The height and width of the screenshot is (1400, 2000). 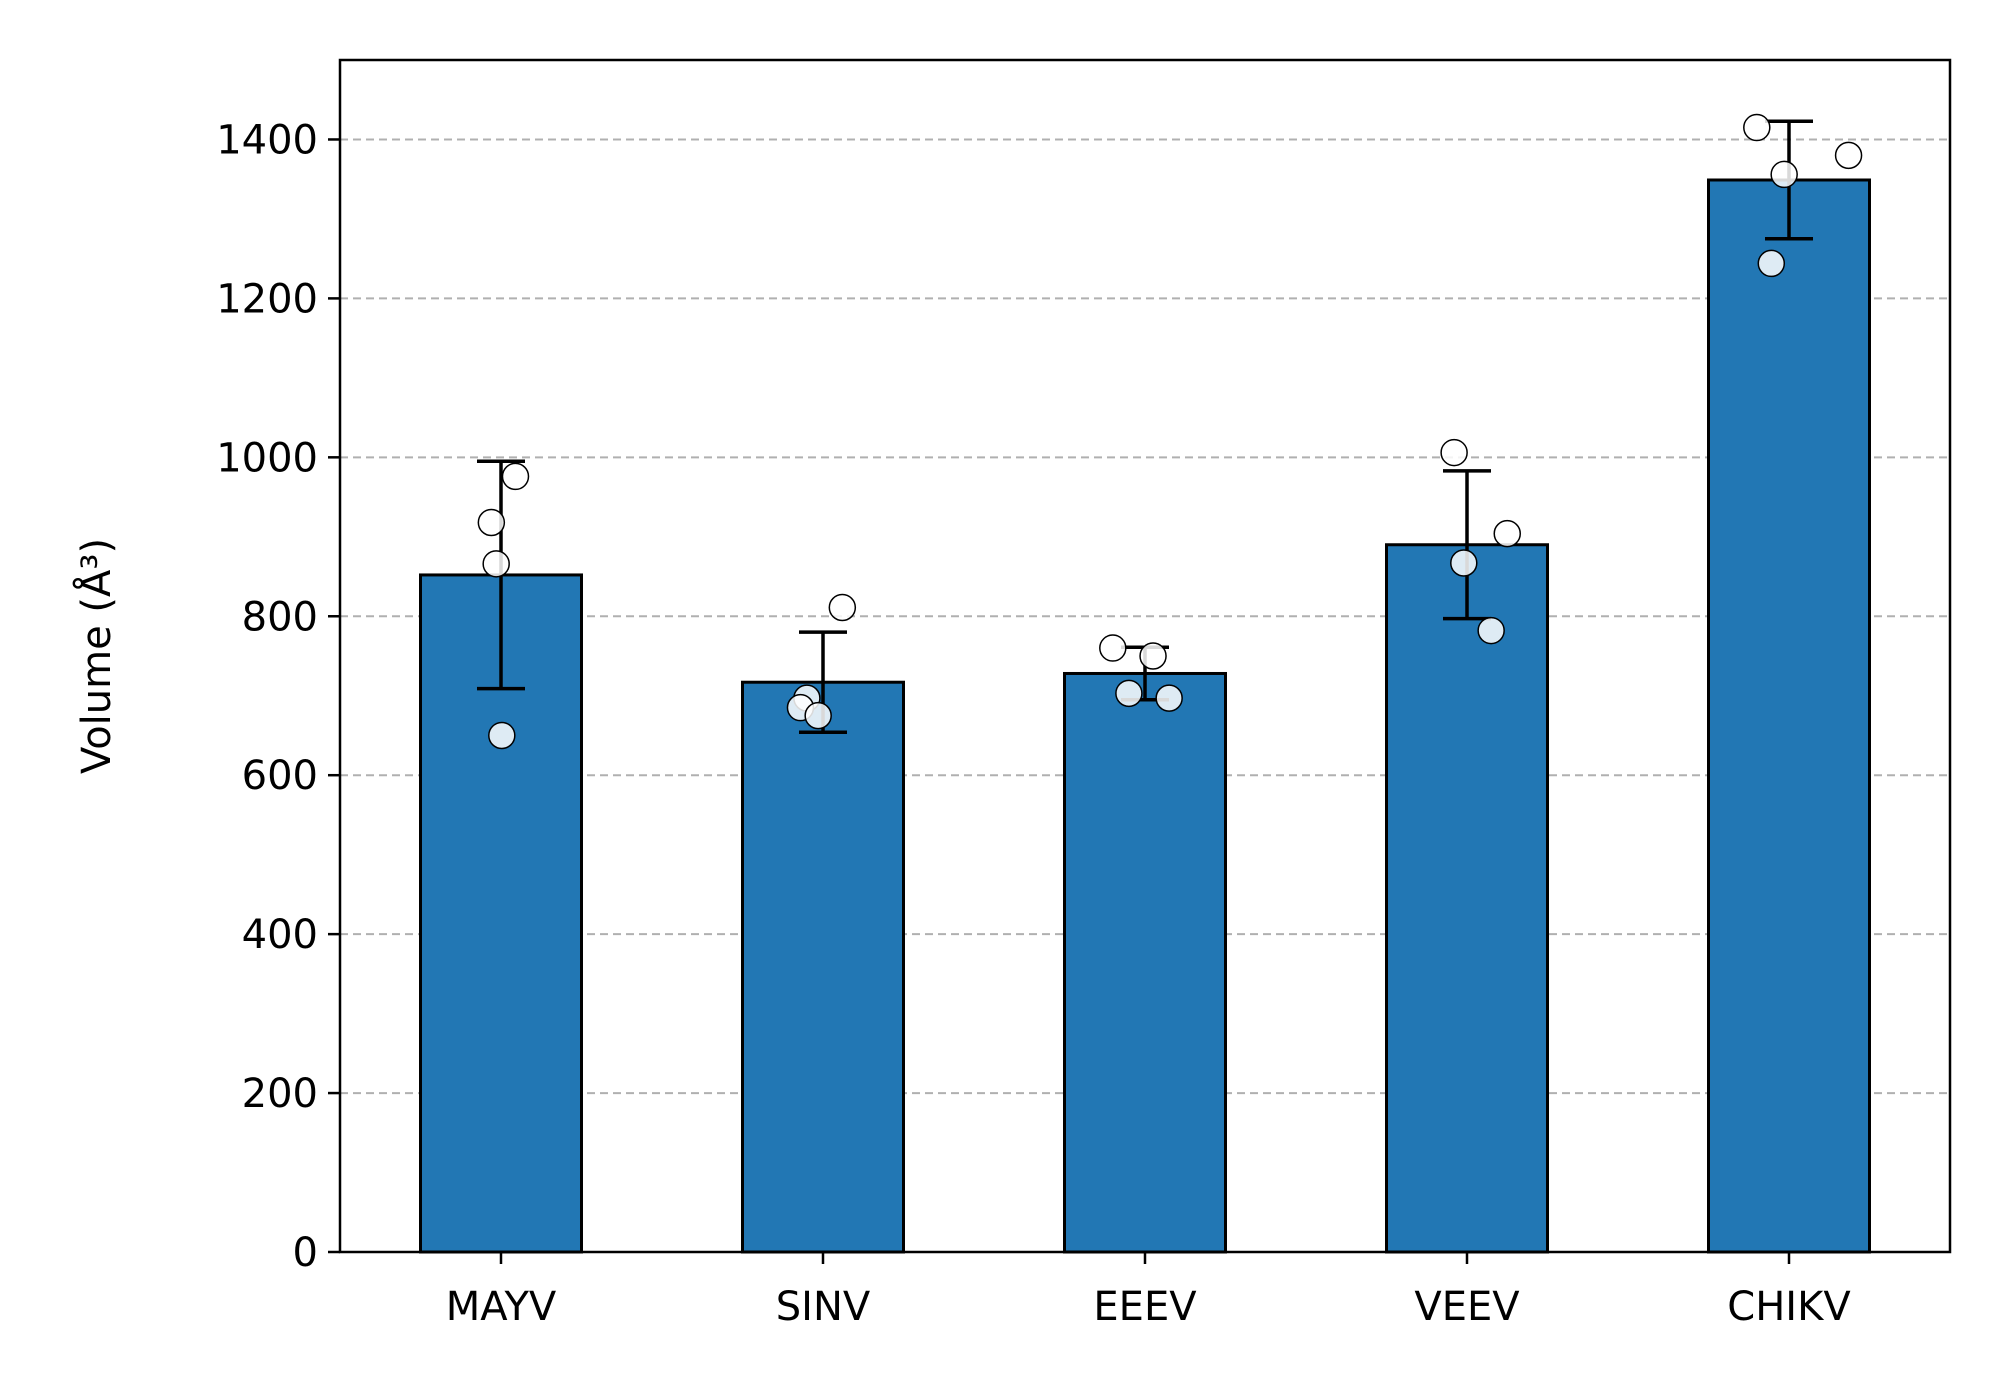 What do you see at coordinates (501, 1307) in the screenshot?
I see `x-tick-label-mayv: MAYV` at bounding box center [501, 1307].